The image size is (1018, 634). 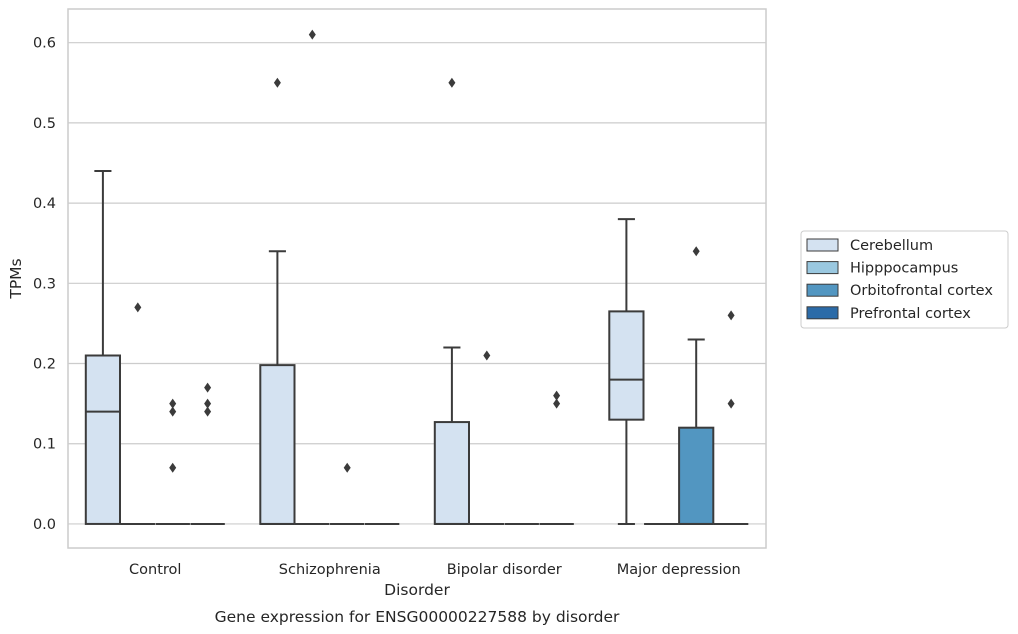 What do you see at coordinates (504, 570) in the screenshot?
I see `x-tick-label: Bipolar disorder` at bounding box center [504, 570].